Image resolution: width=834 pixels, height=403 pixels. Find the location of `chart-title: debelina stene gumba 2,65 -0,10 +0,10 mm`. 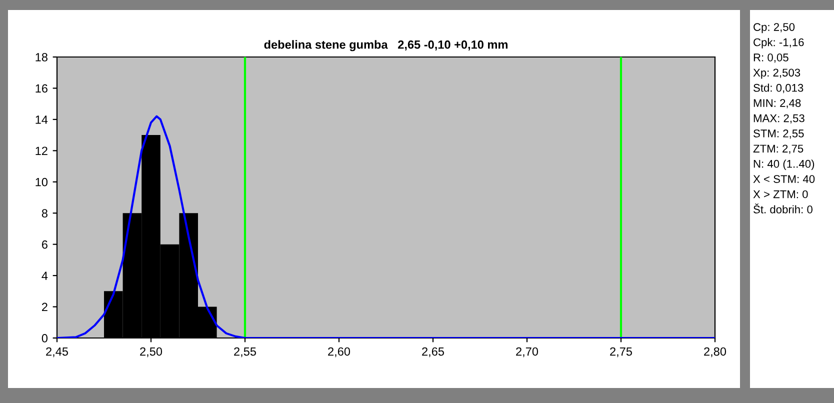

chart-title: debelina stene gumba 2,65 -0,10 +0,10 mm is located at coordinates (386, 46).